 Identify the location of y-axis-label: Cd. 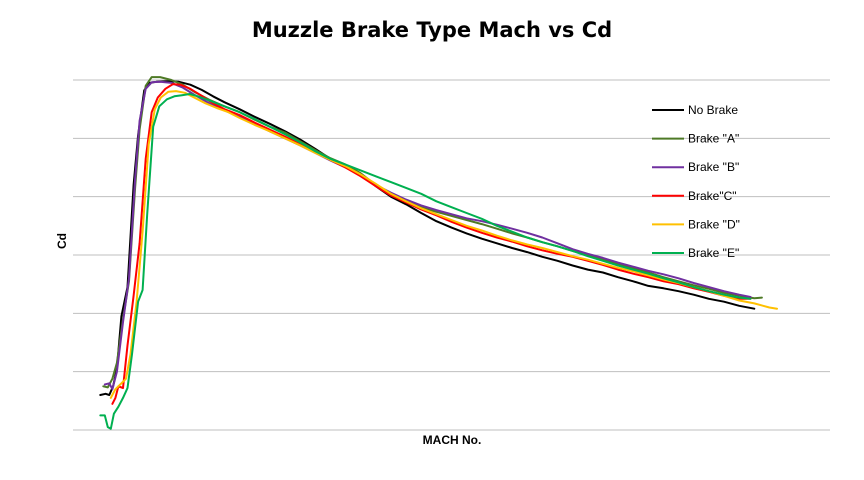
(62, 241).